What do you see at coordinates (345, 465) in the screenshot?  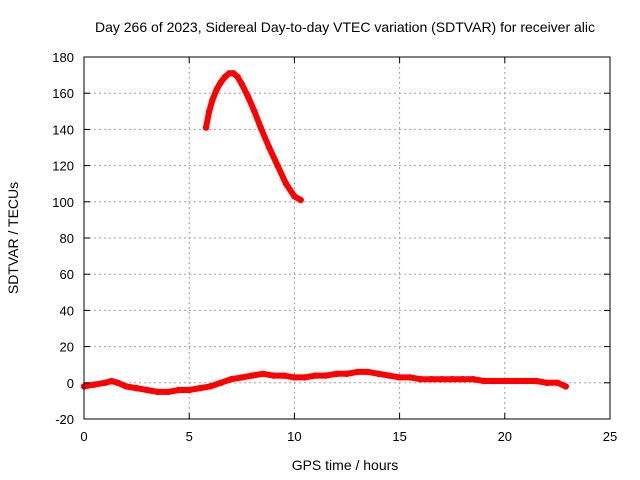 I see `x-axis-label: GPS time / hours` at bounding box center [345, 465].